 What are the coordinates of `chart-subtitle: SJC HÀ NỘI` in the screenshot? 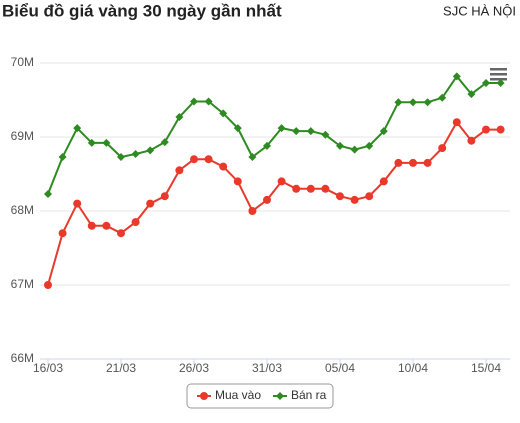 It's located at (479, 10).